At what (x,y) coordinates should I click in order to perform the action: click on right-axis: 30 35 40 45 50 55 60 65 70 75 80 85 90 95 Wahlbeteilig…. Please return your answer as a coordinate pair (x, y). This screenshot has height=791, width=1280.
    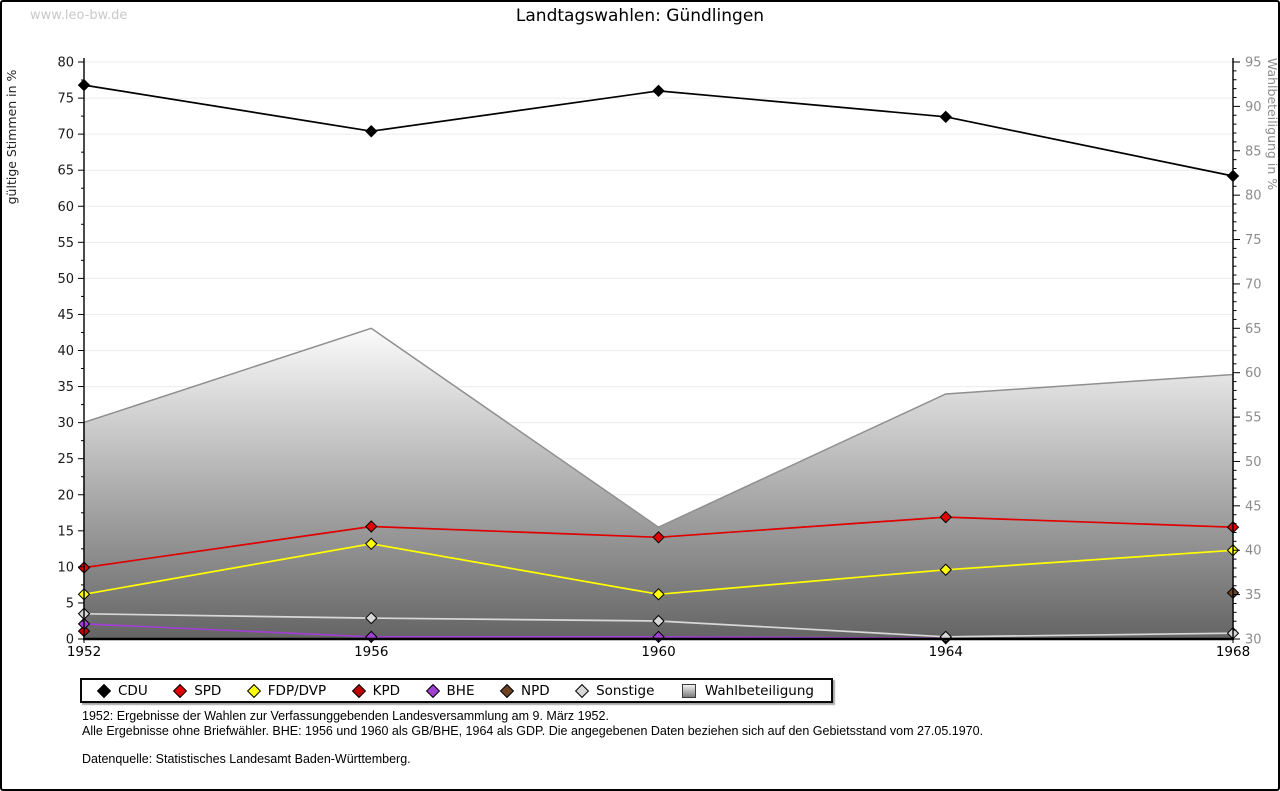
    Looking at the image, I should click on (1256, 352).